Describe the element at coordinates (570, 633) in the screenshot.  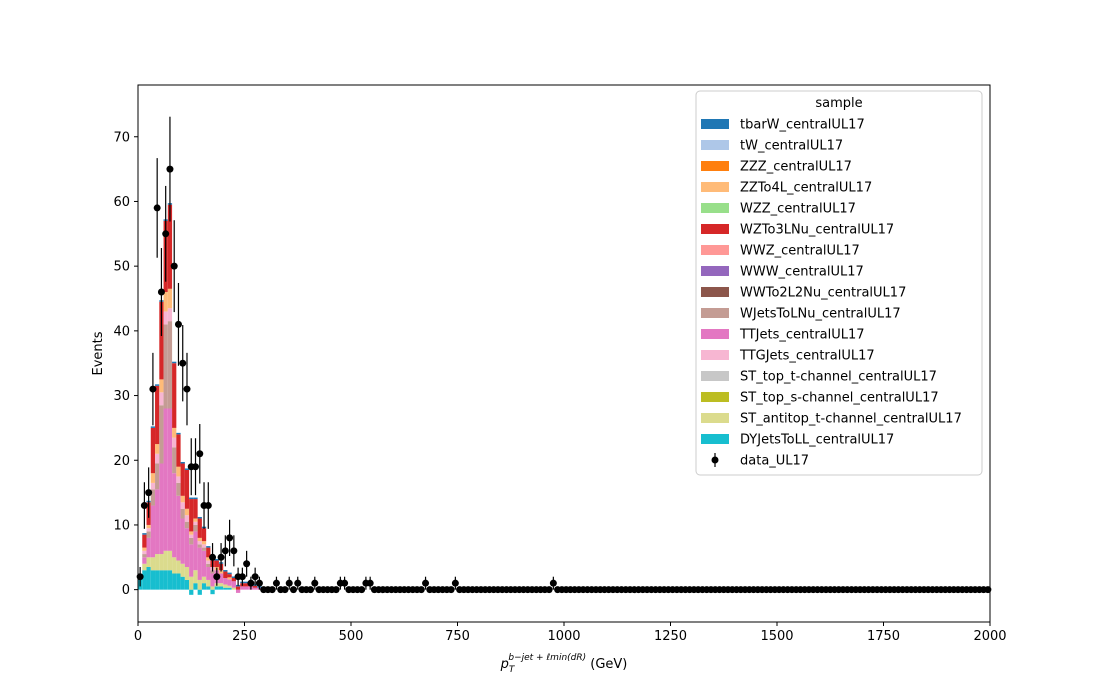
I see `x-axis-ticks: 0 250 500 750 1000 1250 1500 1750 2000` at that location.